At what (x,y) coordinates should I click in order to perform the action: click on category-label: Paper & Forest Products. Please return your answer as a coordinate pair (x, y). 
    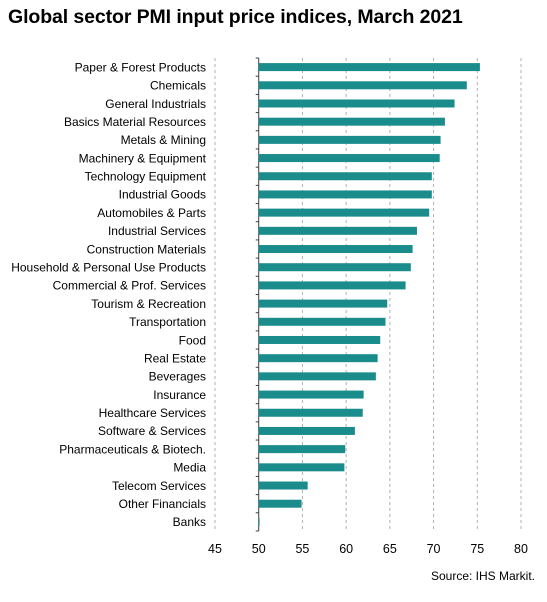
    Looking at the image, I should click on (140, 67).